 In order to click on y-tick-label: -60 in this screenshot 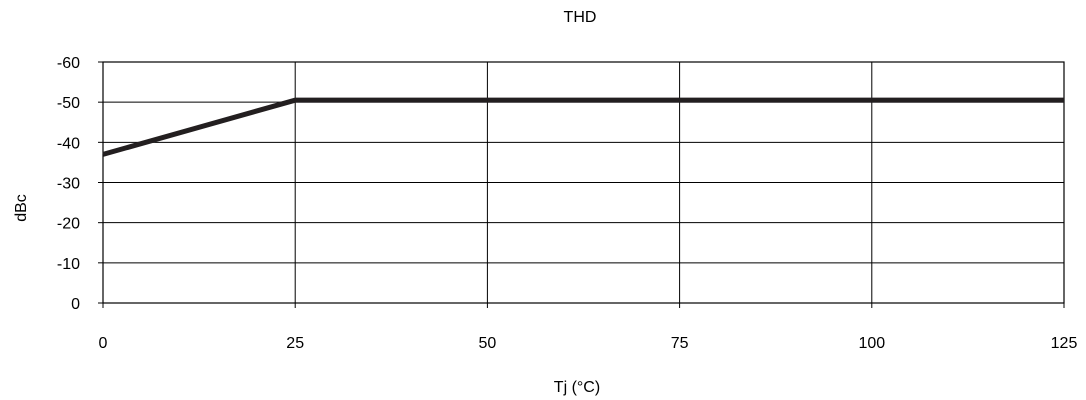, I will do `click(68, 63)`.